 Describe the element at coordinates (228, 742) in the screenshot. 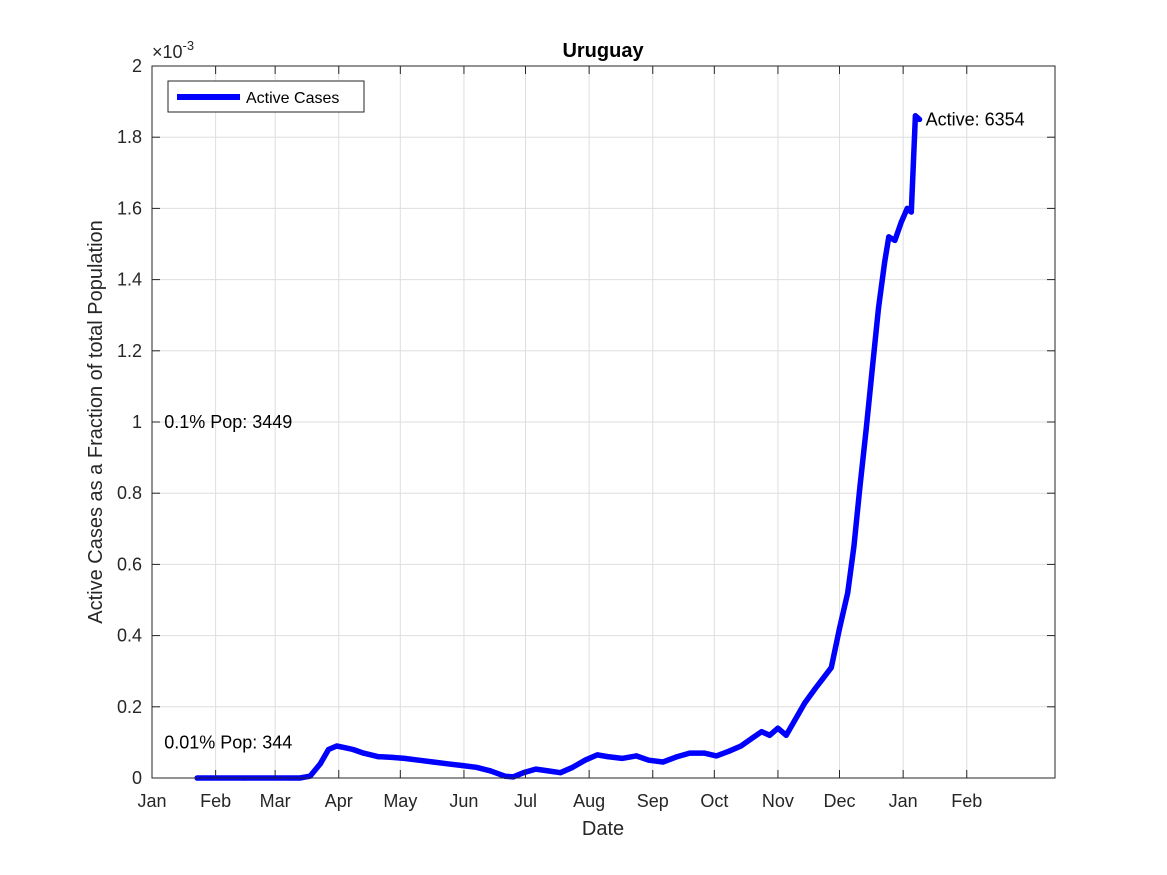

I see `annotation-label: 0.01% Pop: 344` at that location.